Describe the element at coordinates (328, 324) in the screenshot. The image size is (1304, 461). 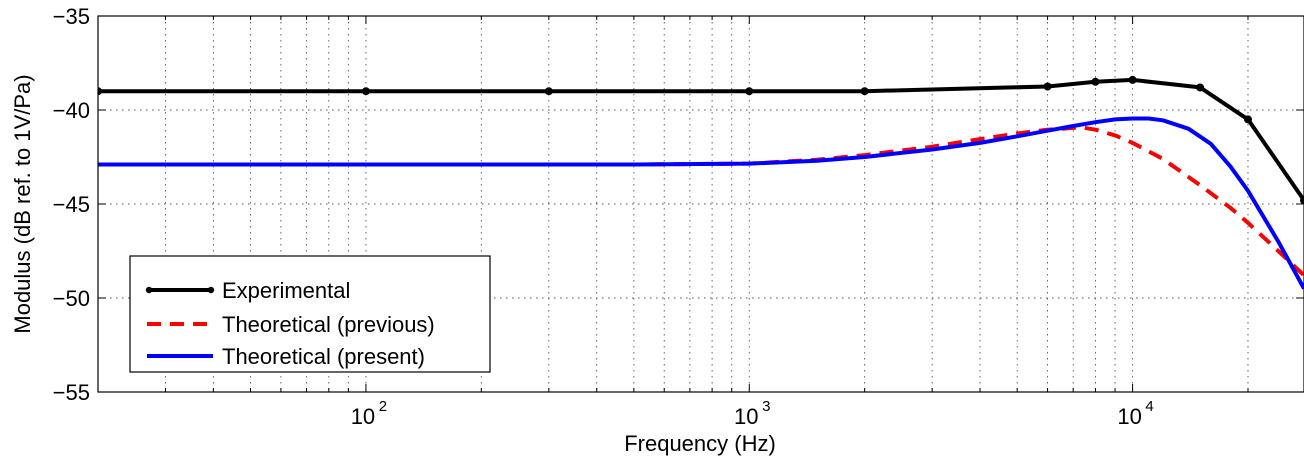
I see `legend-label-theoretical-previous: Theoretical (previous)` at that location.